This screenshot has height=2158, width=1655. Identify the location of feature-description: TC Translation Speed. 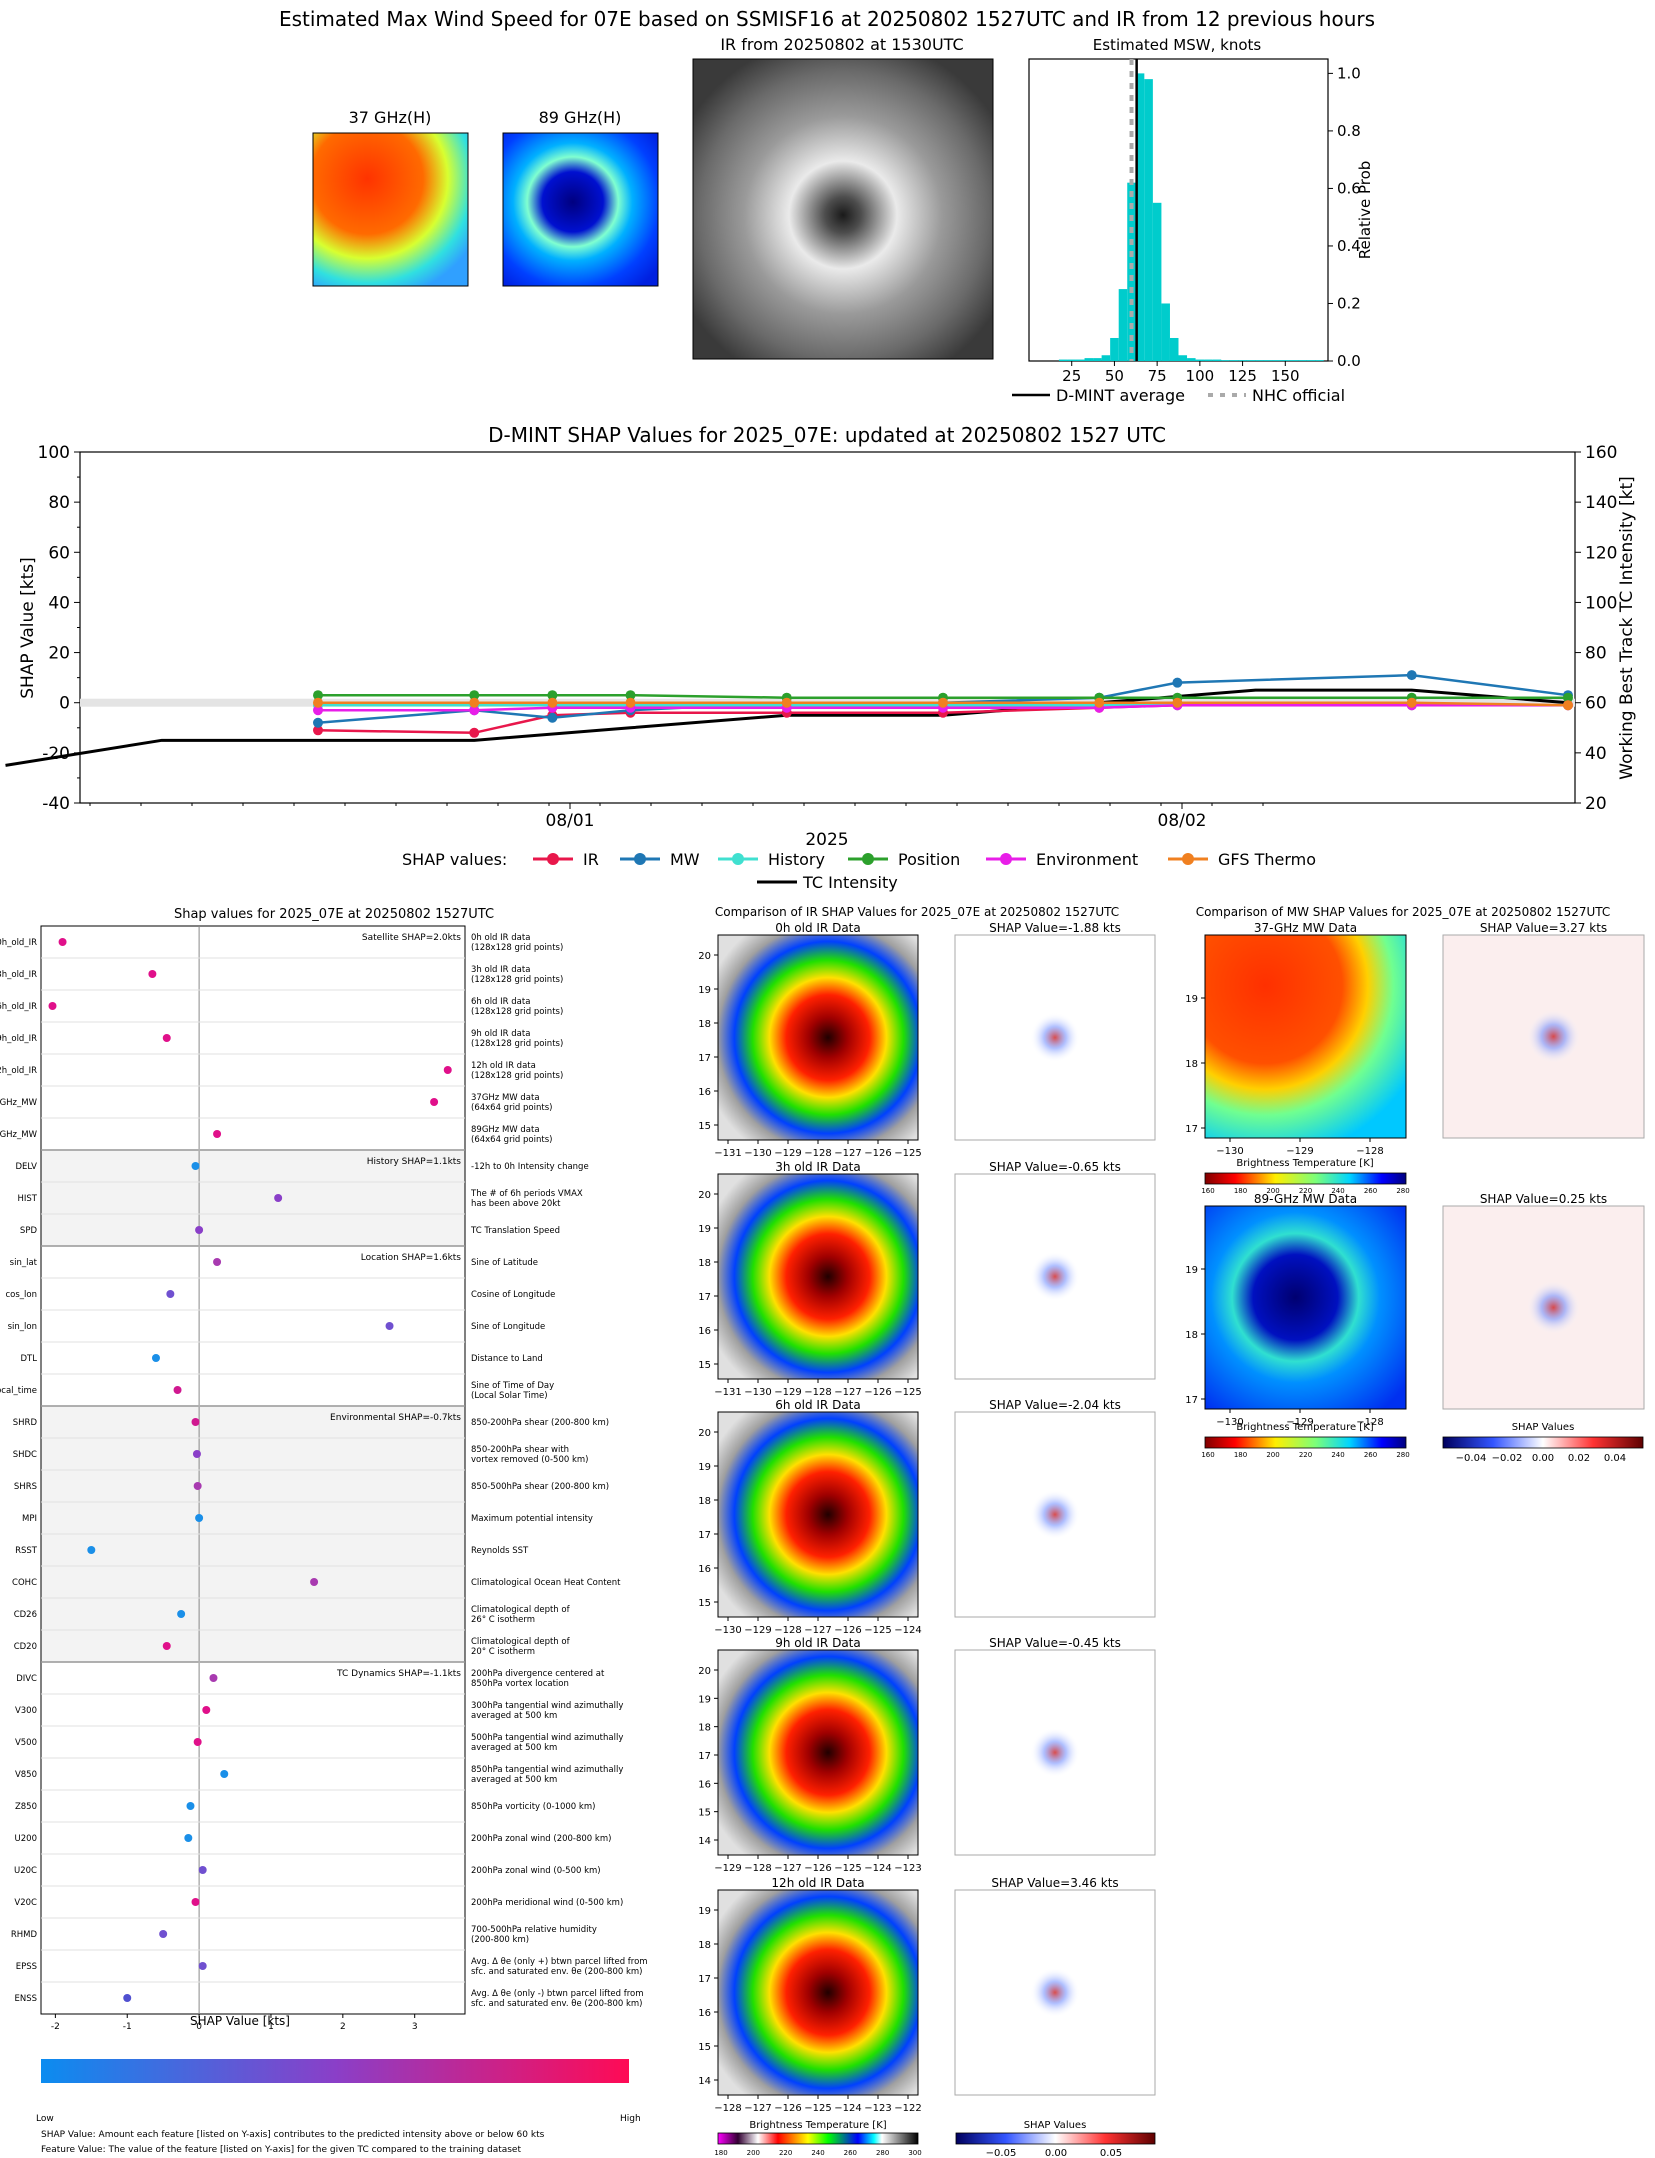
(515, 1231).